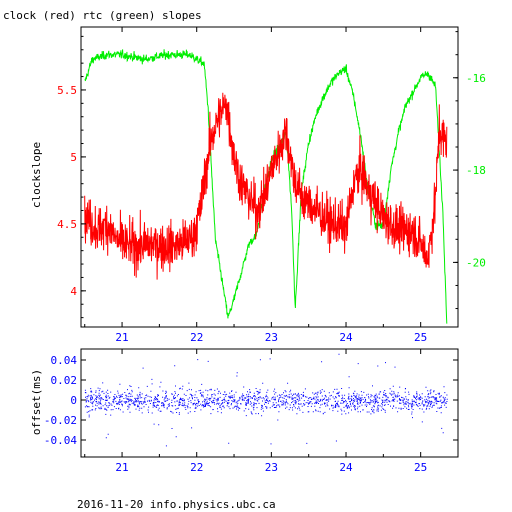 This screenshot has height=512, width=512. What do you see at coordinates (60, 440) in the screenshot?
I see `bottom-y-tick-label: -0.04` at bounding box center [60, 440].